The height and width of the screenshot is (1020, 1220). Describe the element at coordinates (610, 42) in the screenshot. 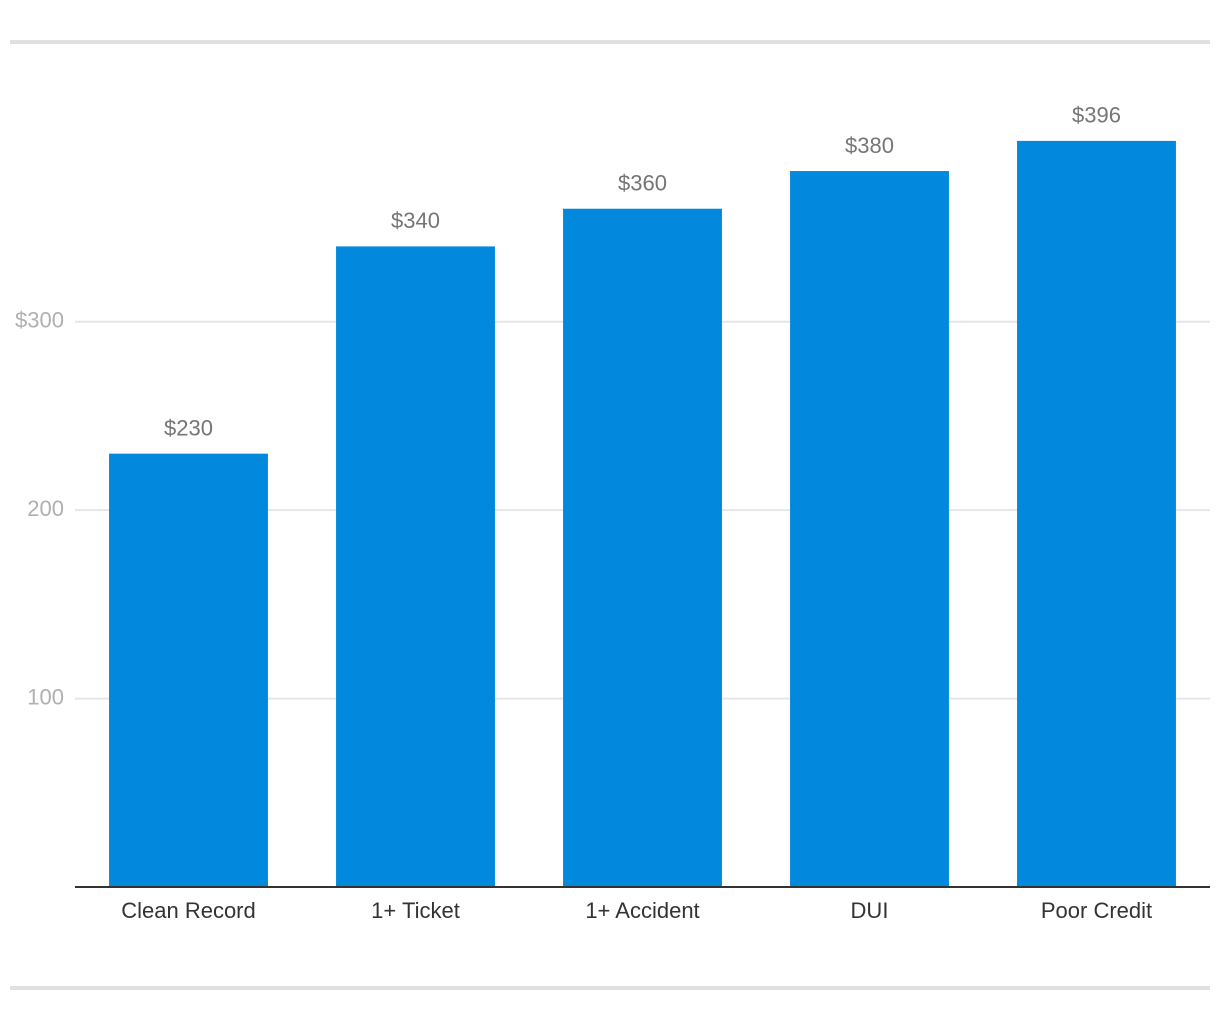

I see `top-rule` at that location.